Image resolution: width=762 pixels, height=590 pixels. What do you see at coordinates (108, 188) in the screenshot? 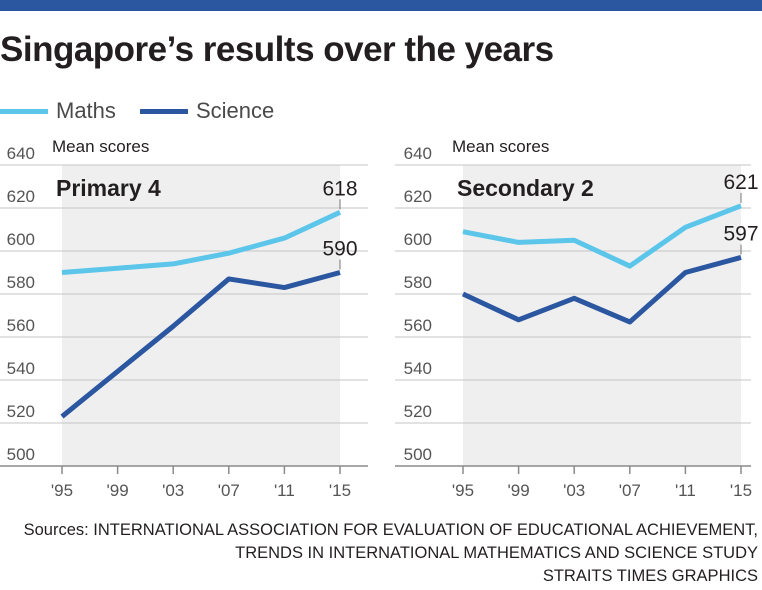
I see `panel-title-primary-4: Primary 4` at bounding box center [108, 188].